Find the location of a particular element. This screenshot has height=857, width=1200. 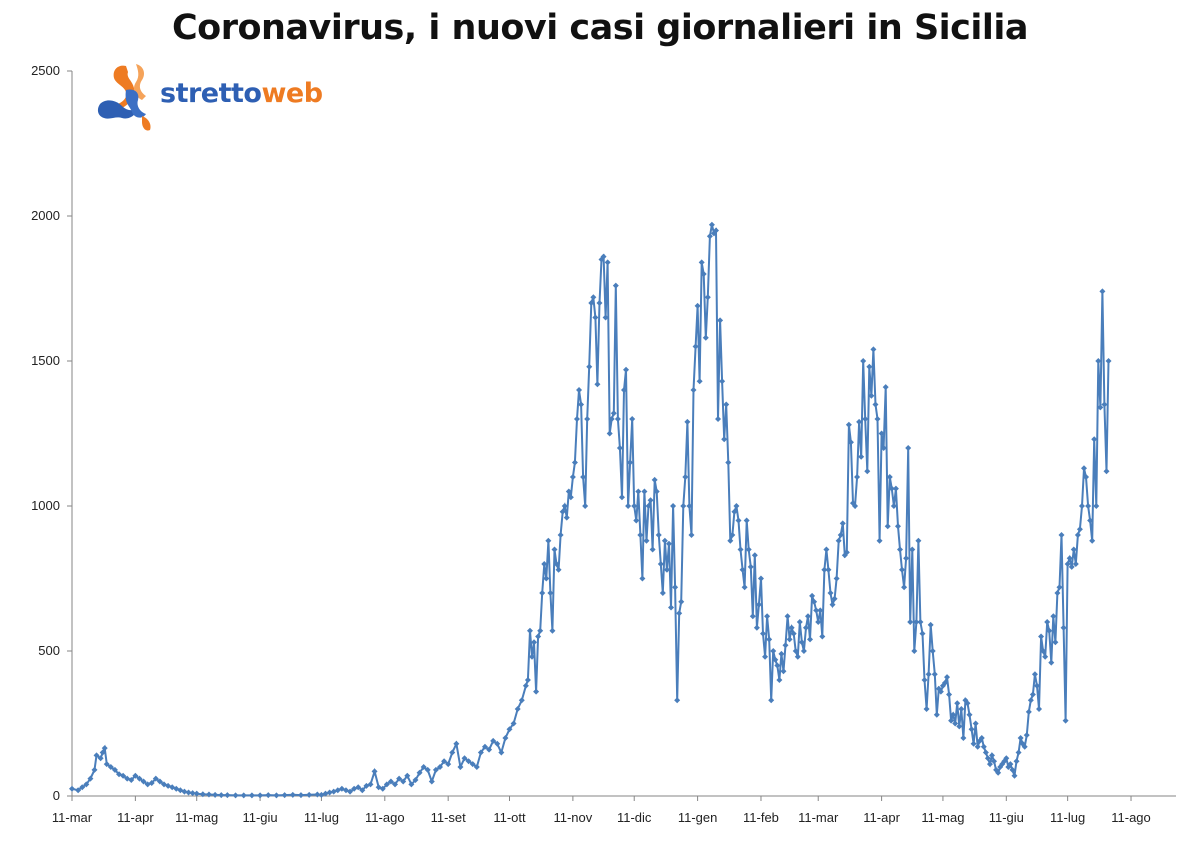

strettoweb-logo: strettoweb is located at coordinates (226, 98).